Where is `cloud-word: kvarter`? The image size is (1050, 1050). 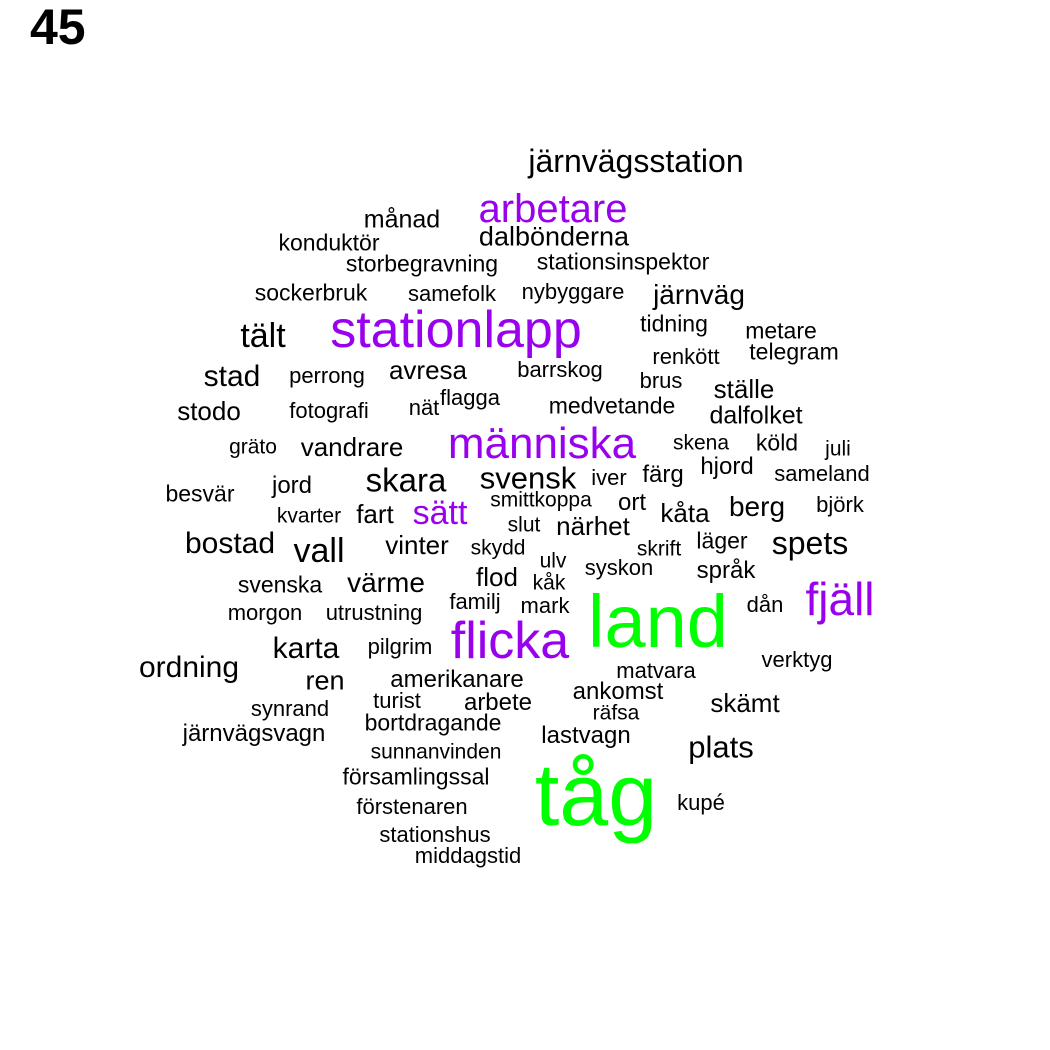 cloud-word: kvarter is located at coordinates (309, 516).